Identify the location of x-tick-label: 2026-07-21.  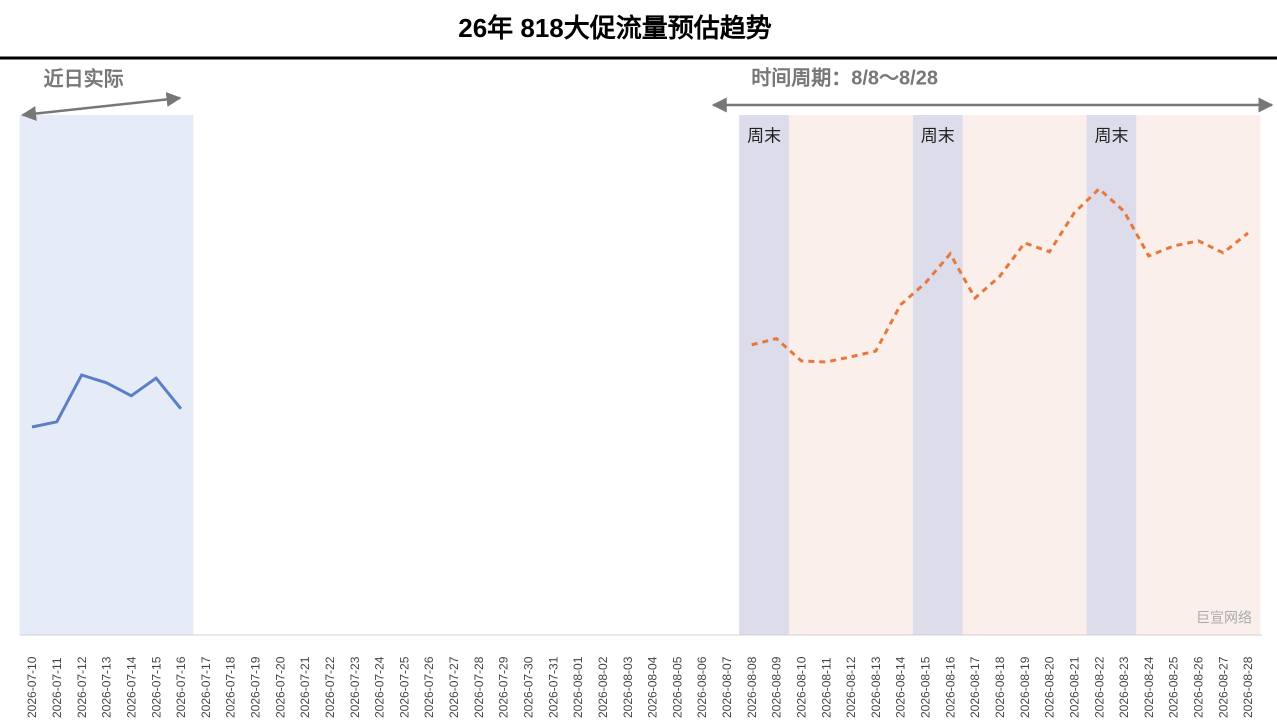
(305, 687).